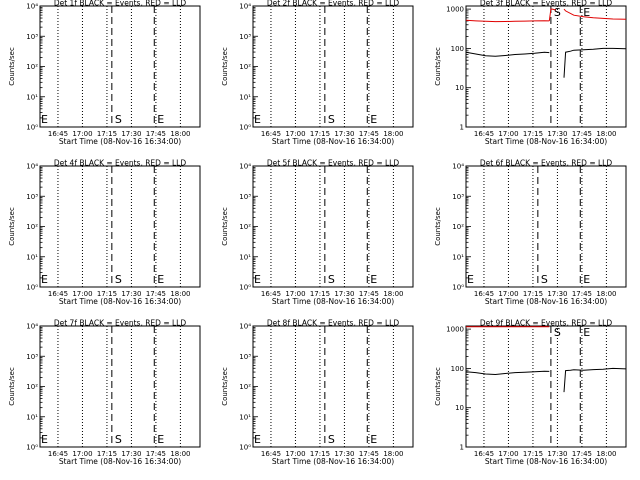  Describe the element at coordinates (457, 369) in the screenshot. I see `y-tick-label: 100` at that location.